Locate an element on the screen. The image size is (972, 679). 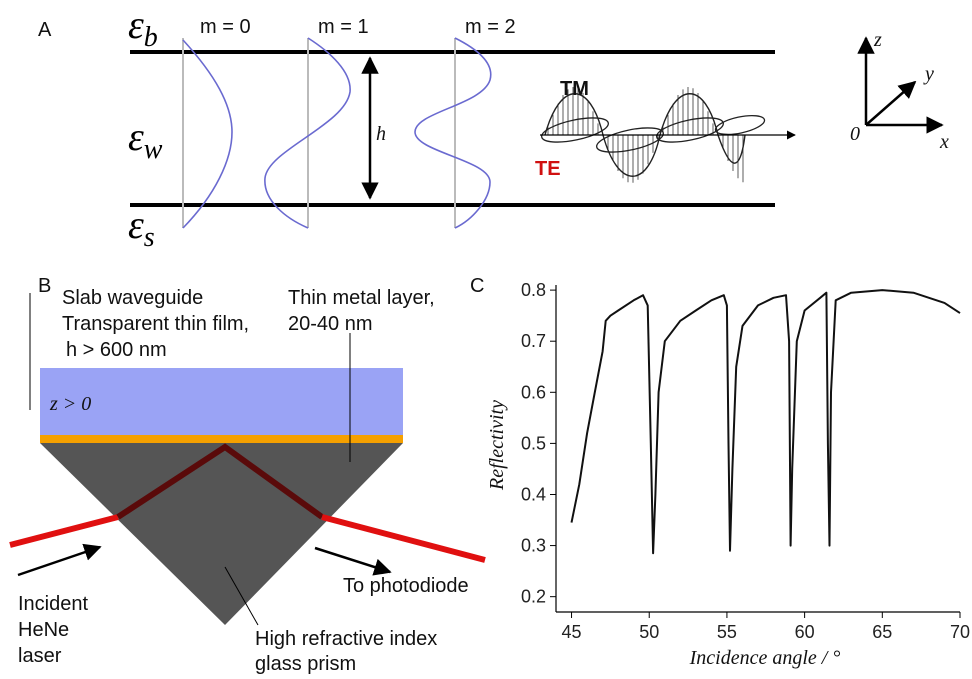
x-axis-label: Incidence angle / ° is located at coordinates (765, 658).